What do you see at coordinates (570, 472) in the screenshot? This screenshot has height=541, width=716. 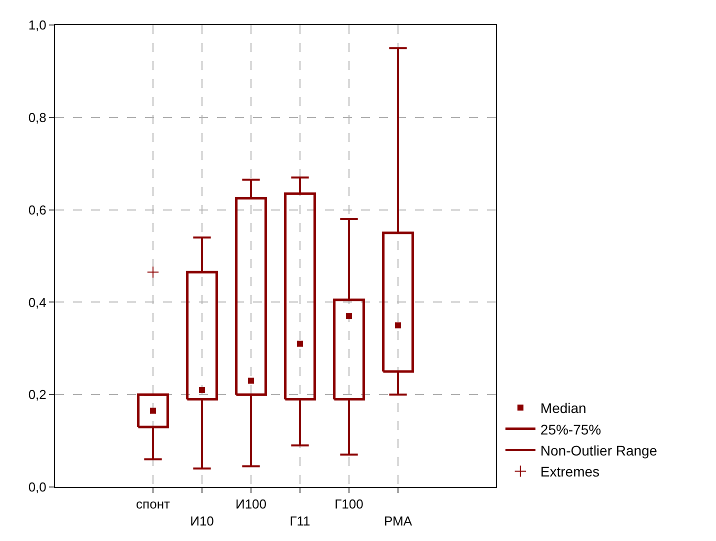 I see `legend-label: Extremes` at bounding box center [570, 472].